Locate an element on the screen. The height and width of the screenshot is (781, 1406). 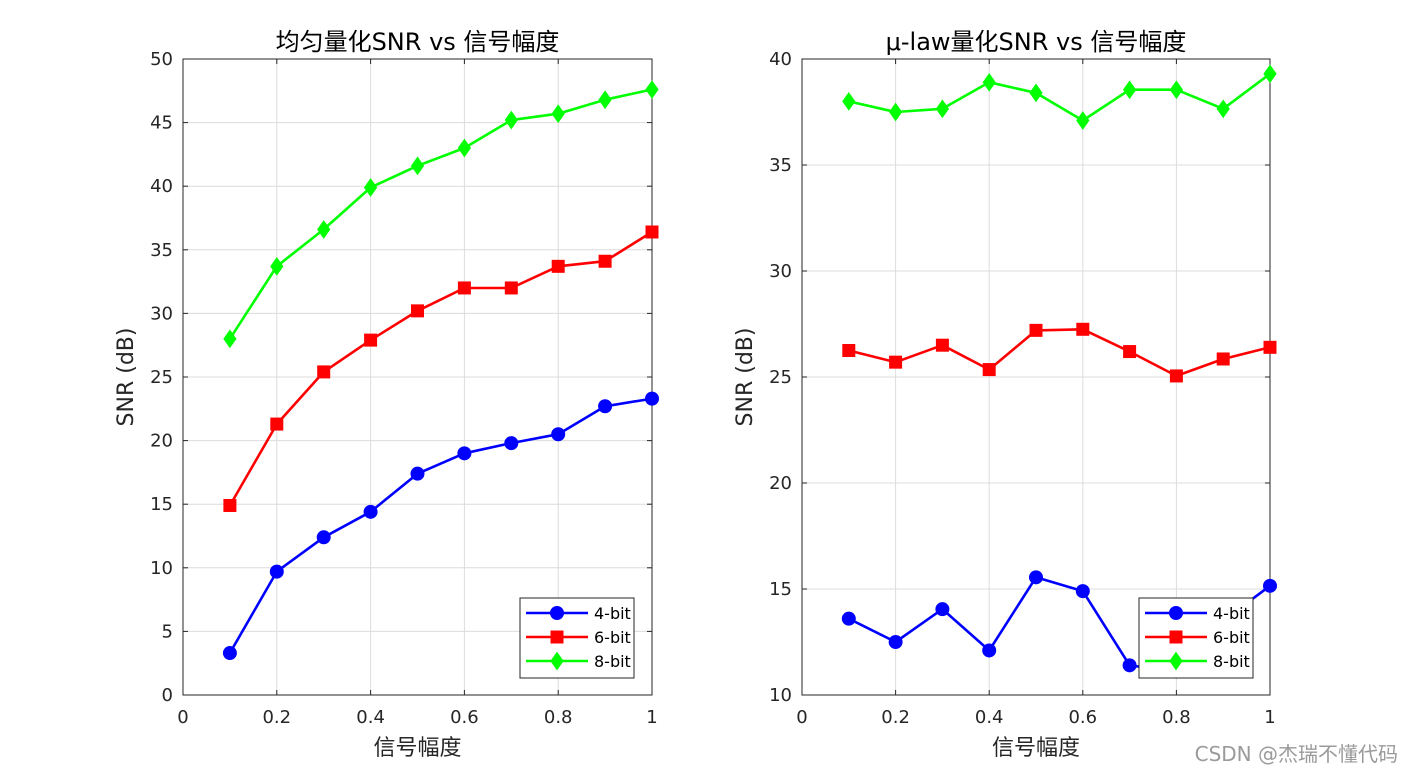
y-axis-label: SNR (dB) is located at coordinates (745, 377).